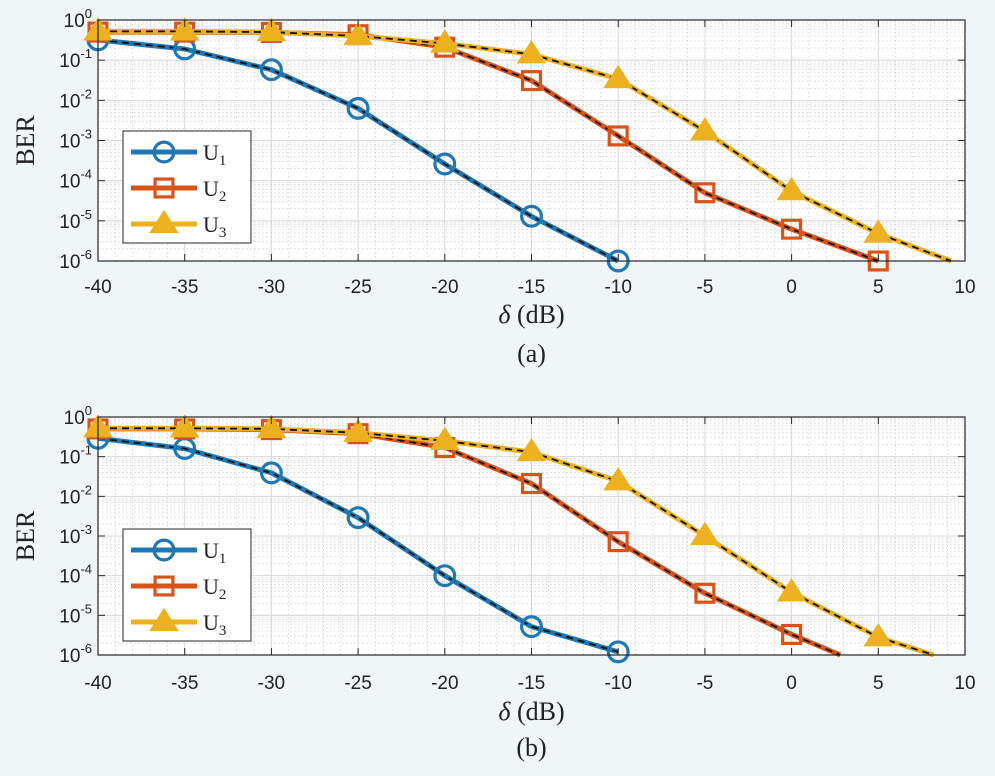 The image size is (995, 776). Describe the element at coordinates (358, 545) in the screenshot. I see `theory-line-u1` at that location.